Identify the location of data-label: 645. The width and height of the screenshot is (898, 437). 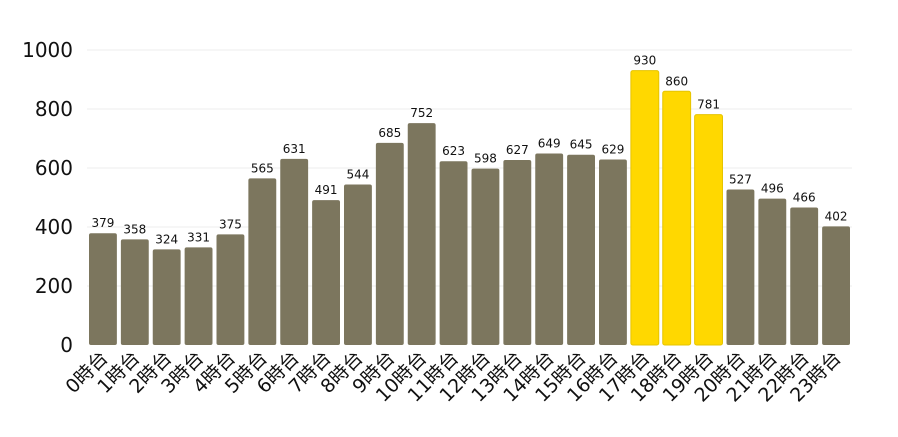
(581, 145).